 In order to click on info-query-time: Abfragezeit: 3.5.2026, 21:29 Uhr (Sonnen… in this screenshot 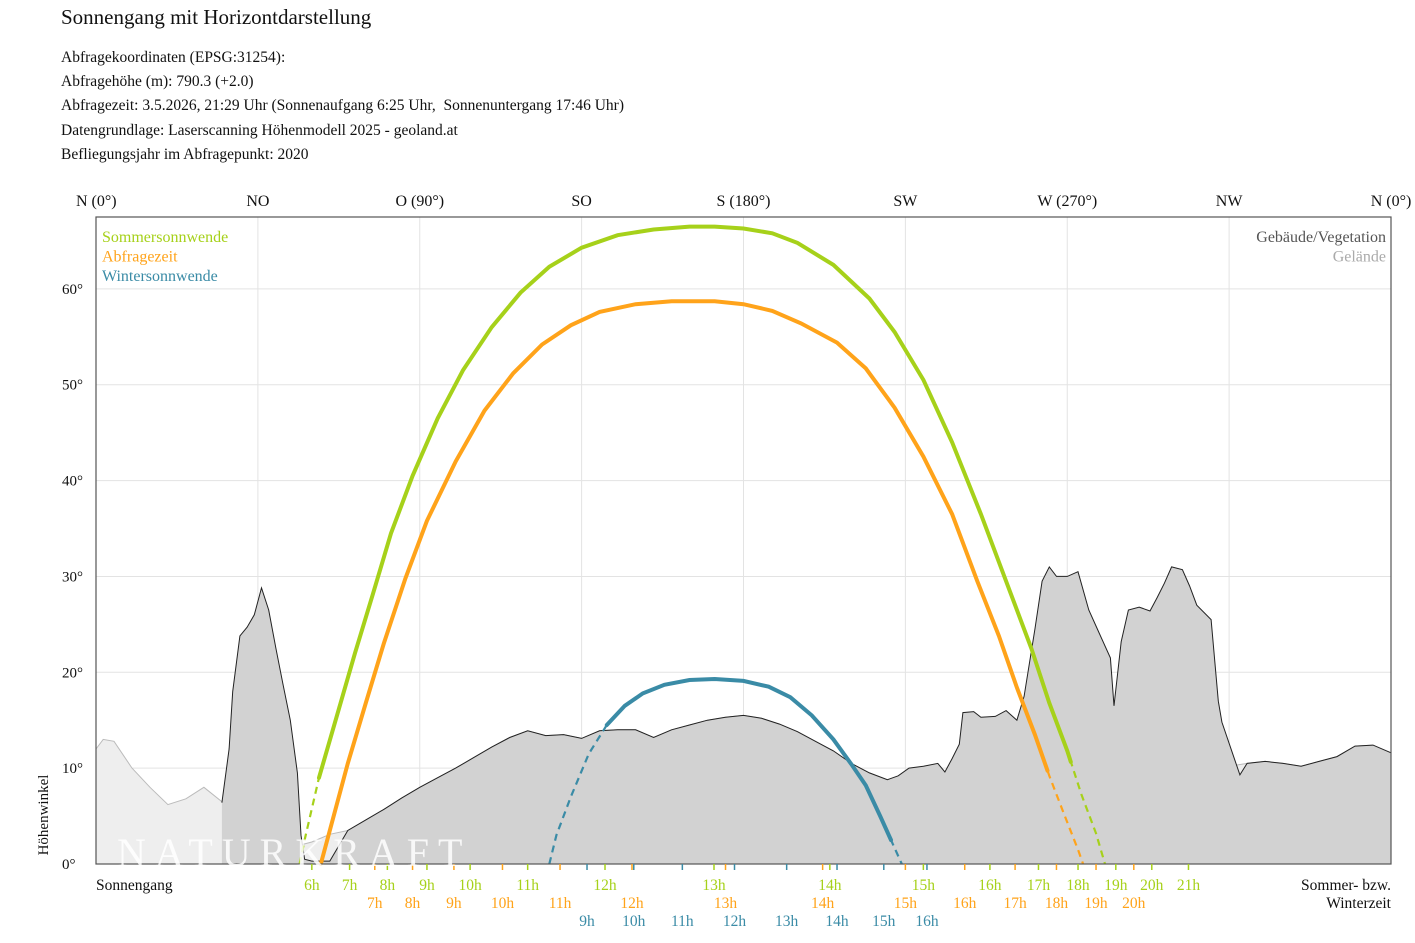, I will do `click(343, 106)`.